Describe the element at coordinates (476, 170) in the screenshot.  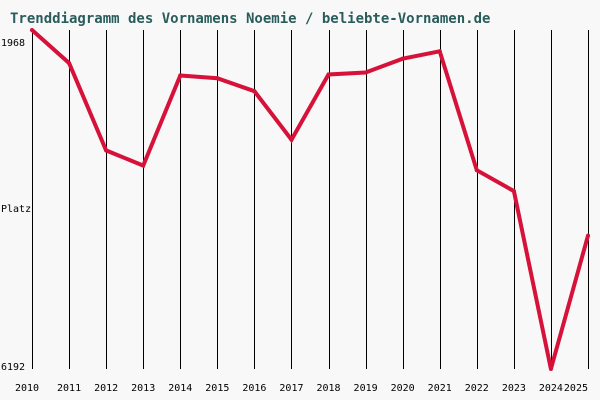
I see `data-point-2022` at that location.